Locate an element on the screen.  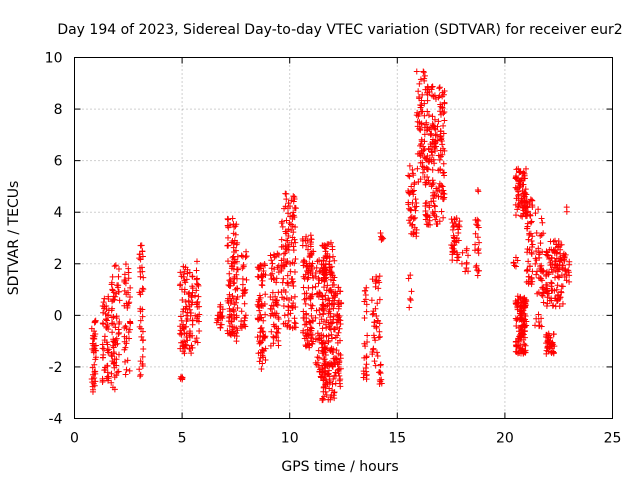
y-tick-label: 4 is located at coordinates (58, 213).